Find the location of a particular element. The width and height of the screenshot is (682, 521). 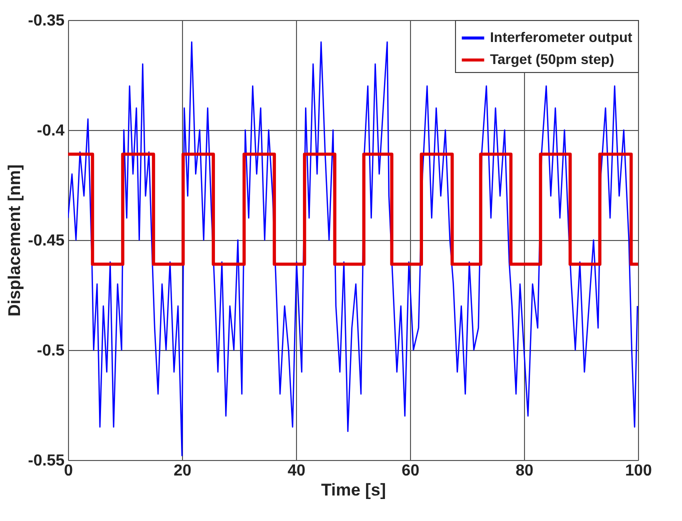

legend-label: Interferometer output is located at coordinates (561, 37).